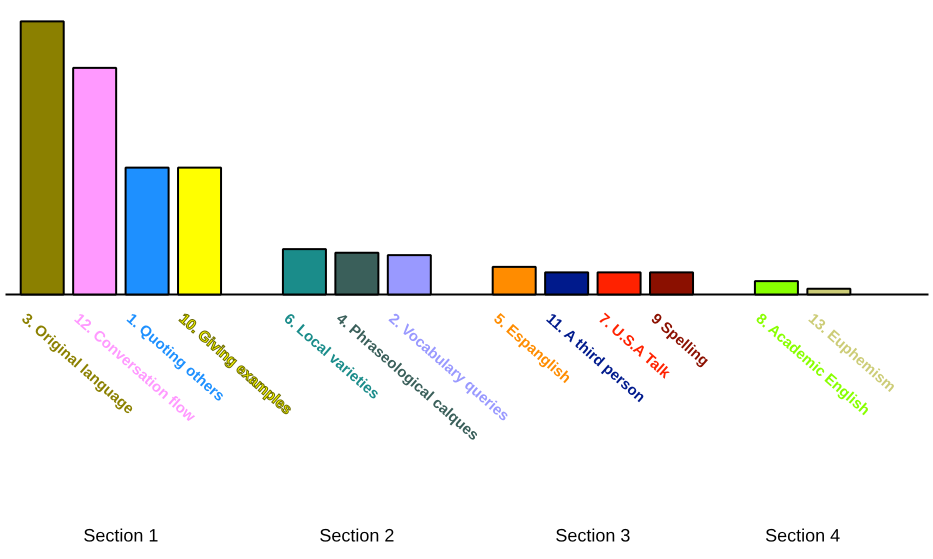 This screenshot has height=559, width=933. What do you see at coordinates (120, 535) in the screenshot?
I see `text: Section 1` at bounding box center [120, 535].